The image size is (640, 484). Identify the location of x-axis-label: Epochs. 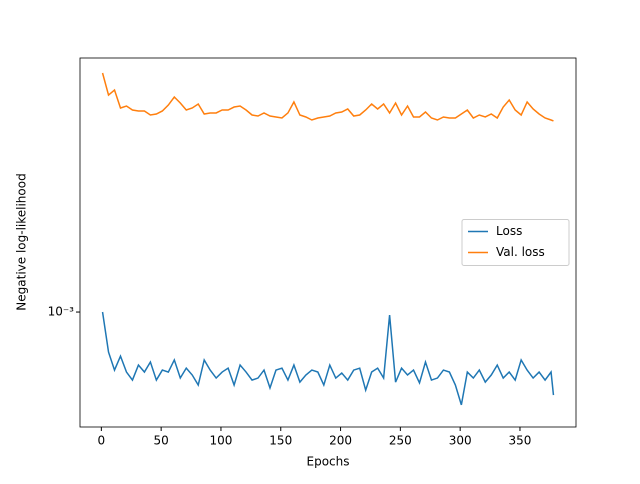
(328, 462).